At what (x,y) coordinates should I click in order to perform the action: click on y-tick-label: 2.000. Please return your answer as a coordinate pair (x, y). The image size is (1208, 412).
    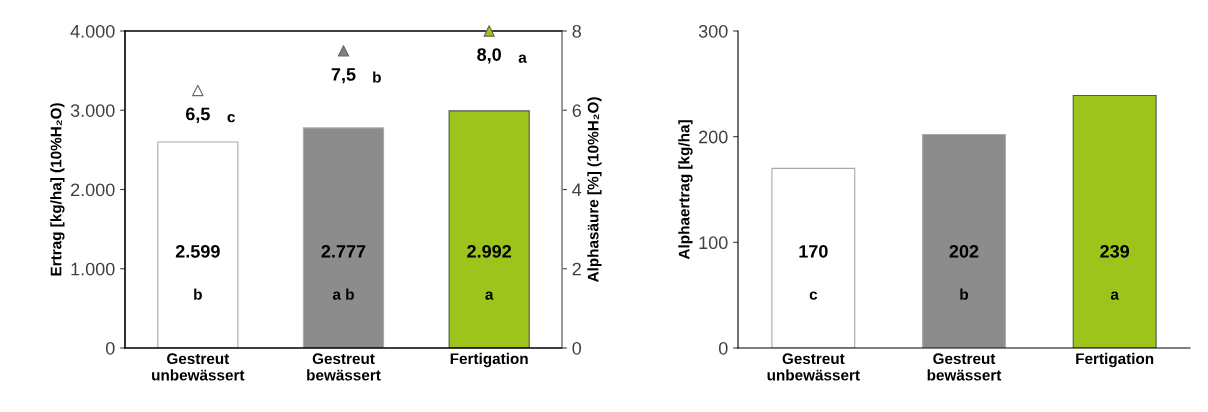
    Looking at the image, I should click on (93, 190).